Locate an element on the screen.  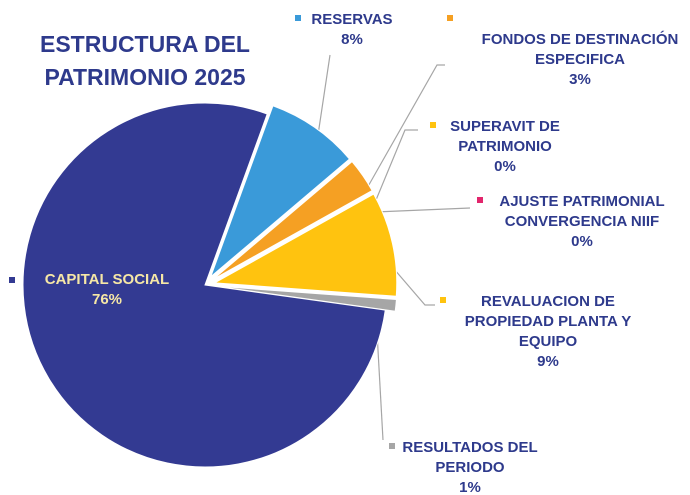
category-label: CAPITAL SOCIAL is located at coordinates (107, 279).